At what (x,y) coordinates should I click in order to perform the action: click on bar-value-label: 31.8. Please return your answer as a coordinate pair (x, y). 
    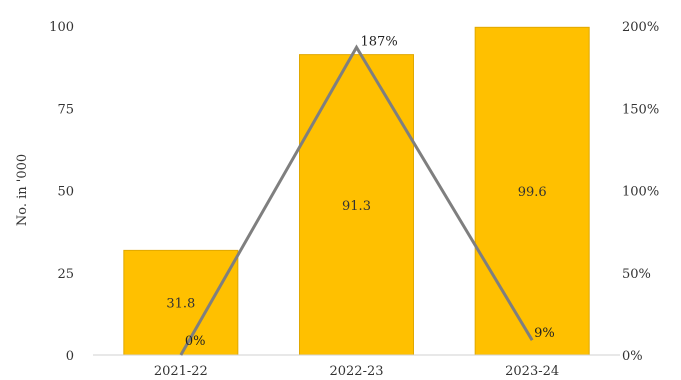
    Looking at the image, I should click on (180, 304).